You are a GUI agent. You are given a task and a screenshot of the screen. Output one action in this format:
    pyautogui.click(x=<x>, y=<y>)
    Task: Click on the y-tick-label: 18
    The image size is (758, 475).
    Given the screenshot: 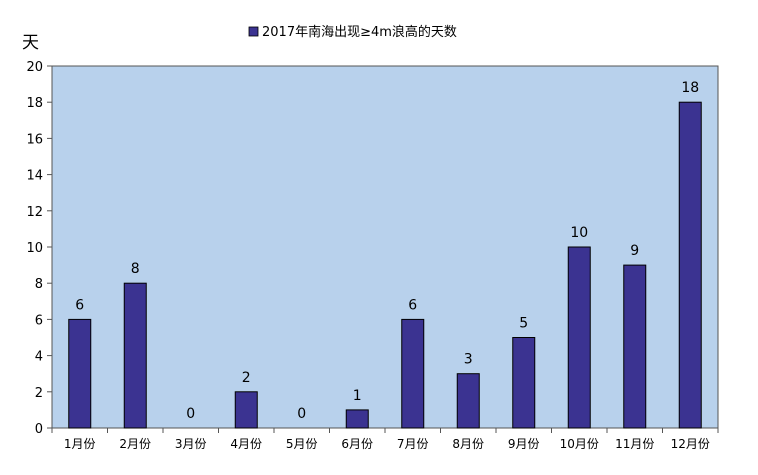 What is the action you would take?
    pyautogui.click(x=34, y=103)
    